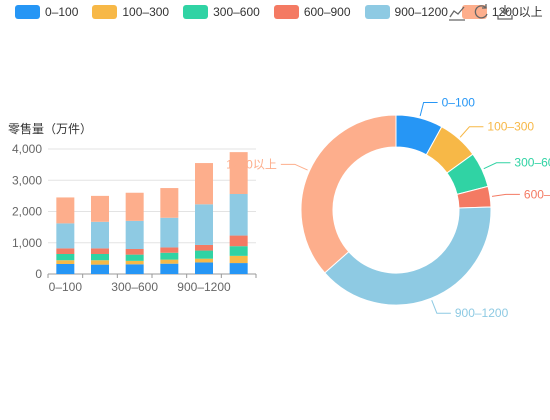 The height and width of the screenshot is (420, 550). I want to click on y-tick-label: 1,000, so click(27, 243).